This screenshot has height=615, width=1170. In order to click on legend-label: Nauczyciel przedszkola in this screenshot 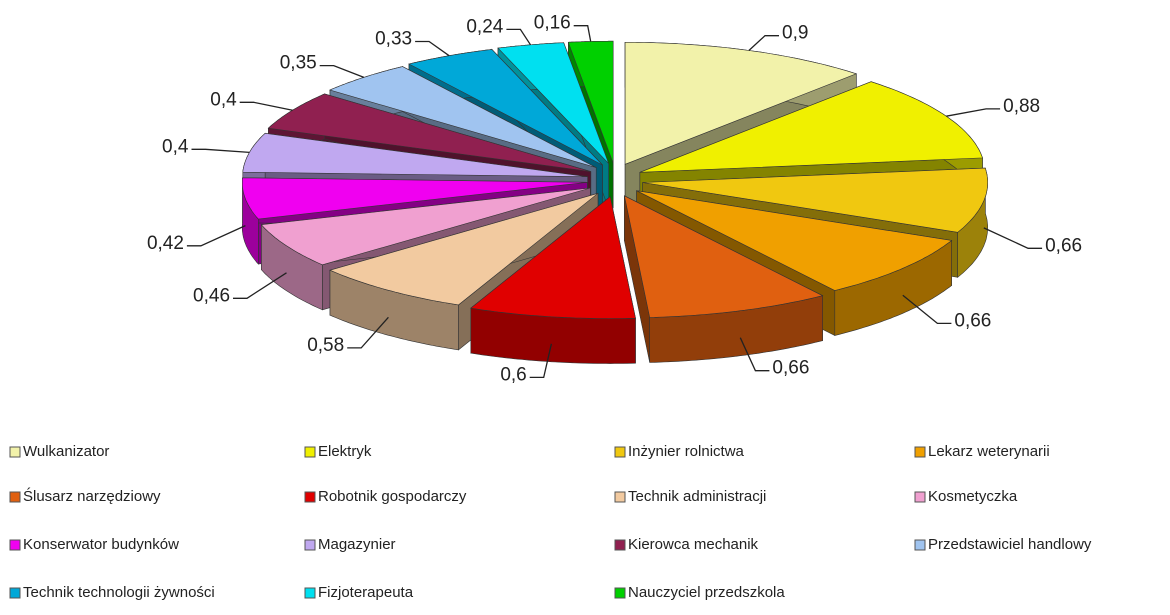, I will do `click(706, 592)`.